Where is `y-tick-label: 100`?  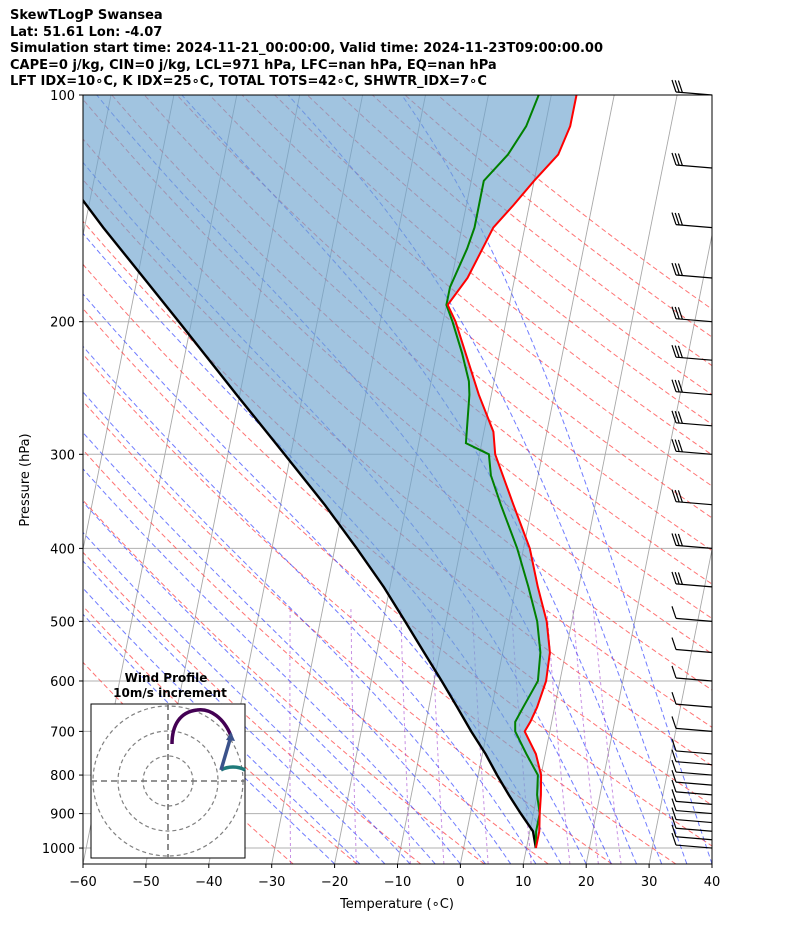 y-tick-label: 100 is located at coordinates (62, 96).